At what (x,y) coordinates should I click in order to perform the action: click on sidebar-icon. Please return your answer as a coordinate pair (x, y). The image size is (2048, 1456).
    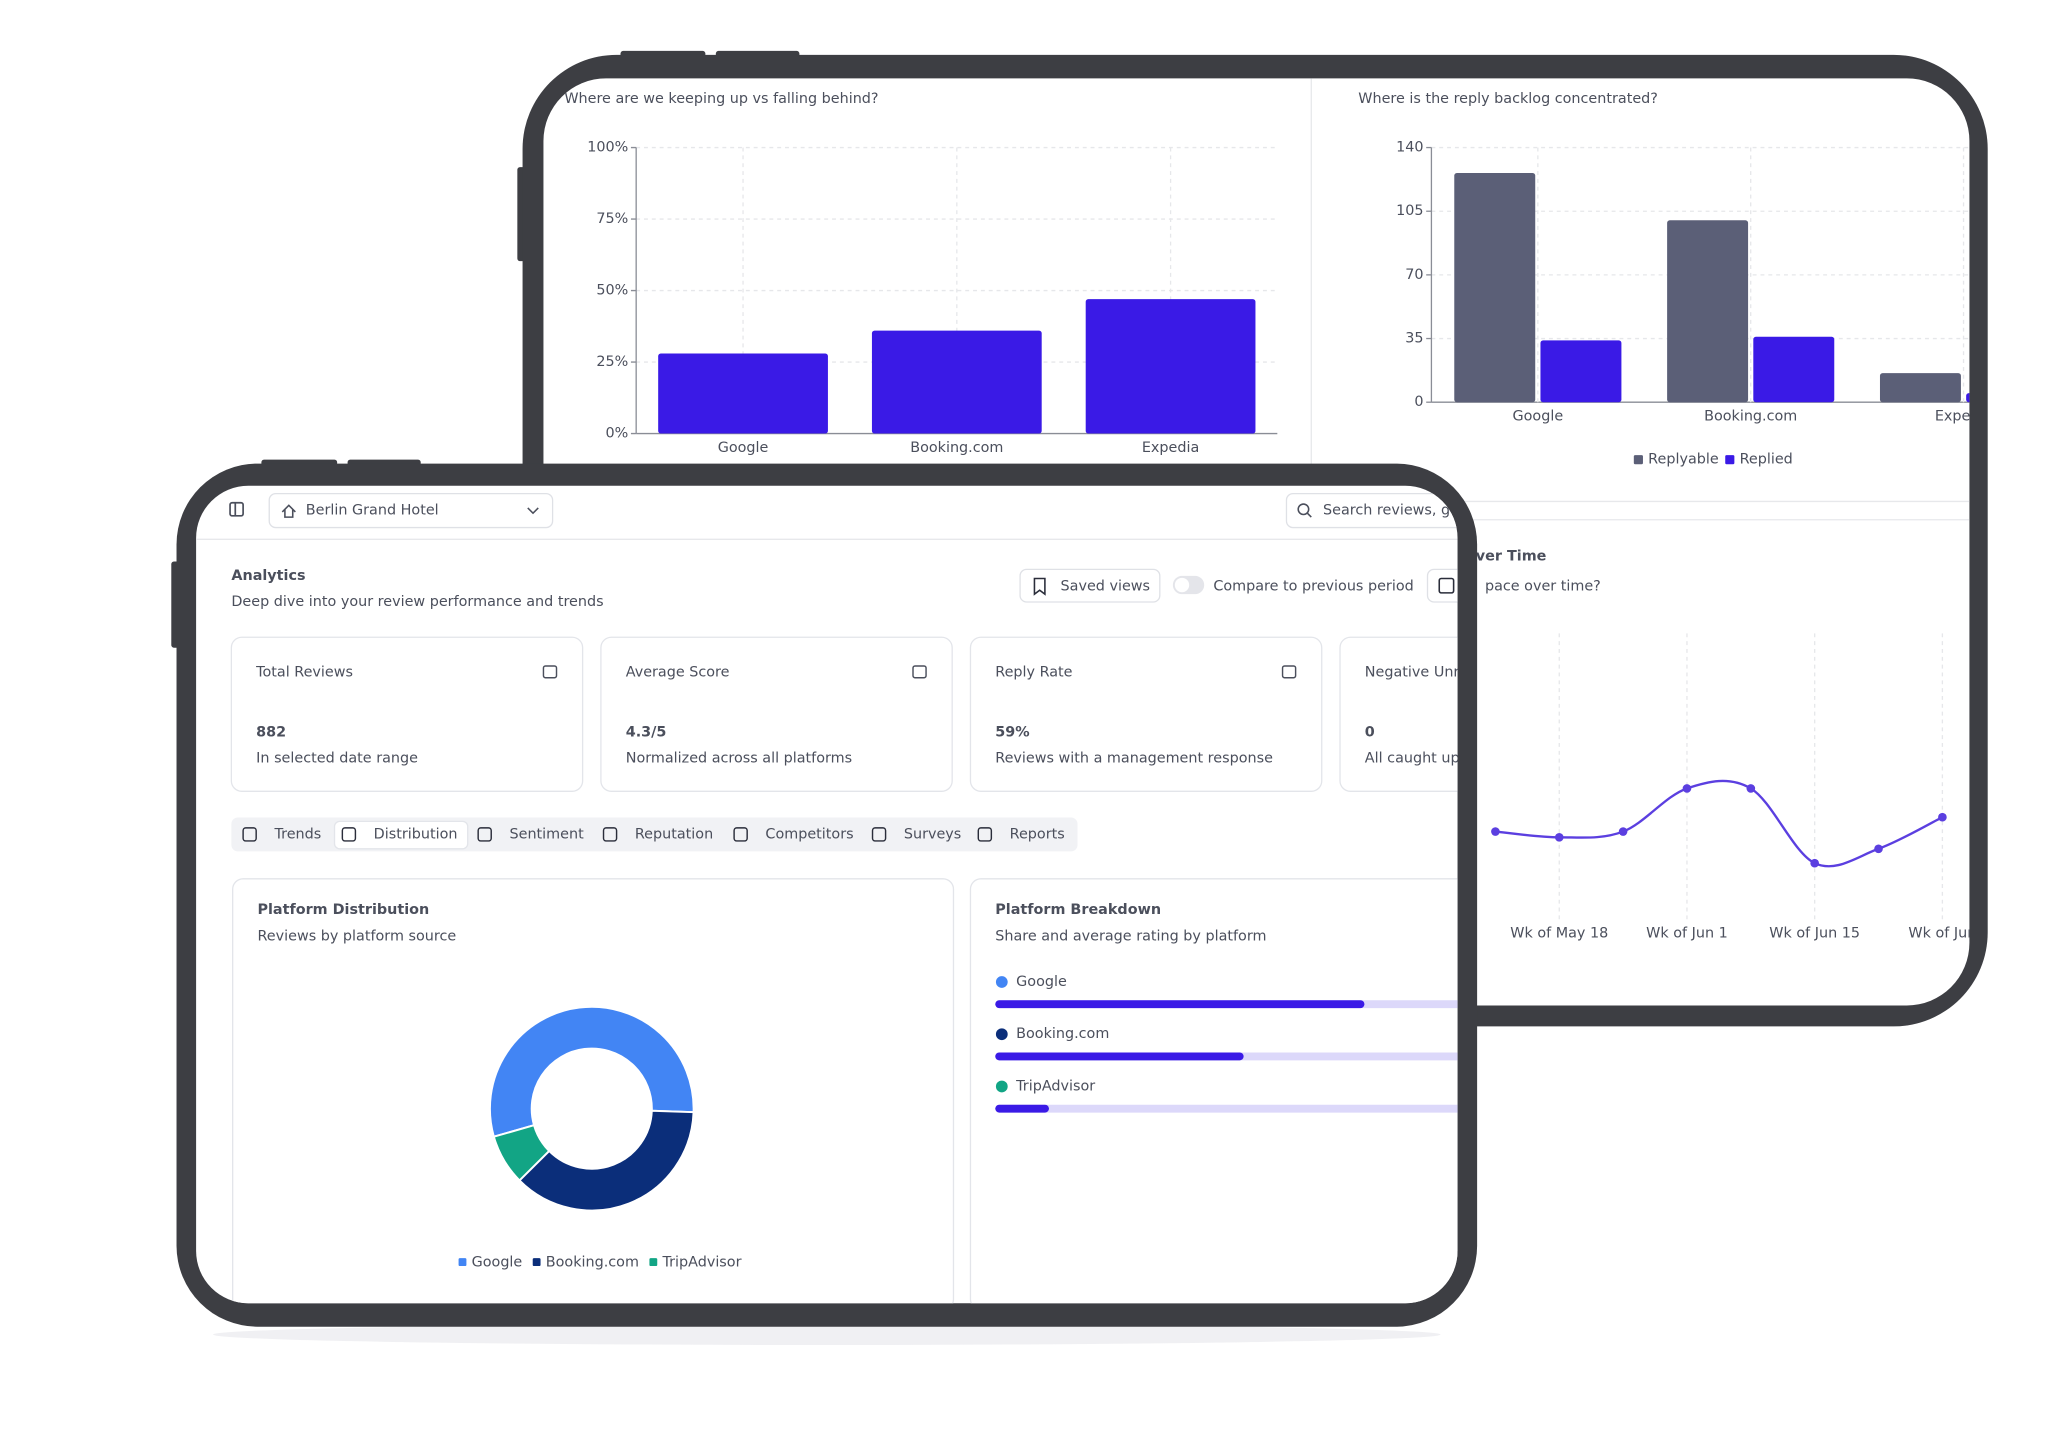
    Looking at the image, I should click on (236, 509).